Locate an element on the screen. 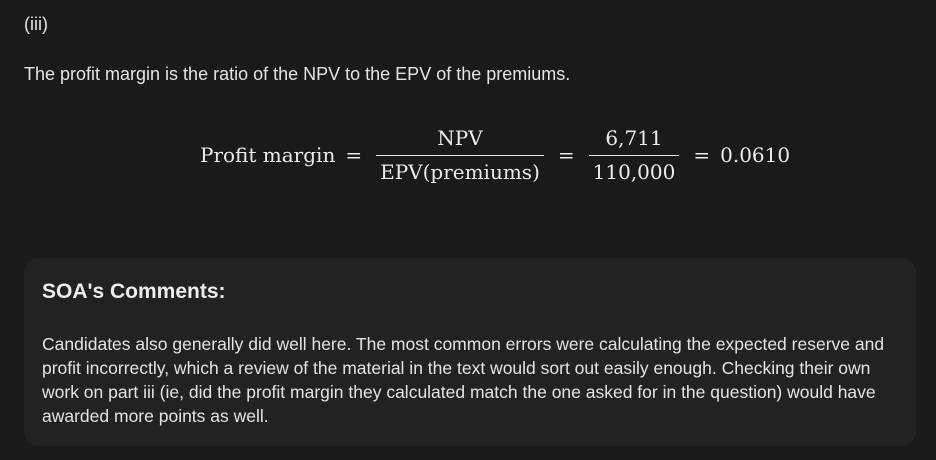 The height and width of the screenshot is (460, 936). fraction-numerator: NPV is located at coordinates (460, 137).